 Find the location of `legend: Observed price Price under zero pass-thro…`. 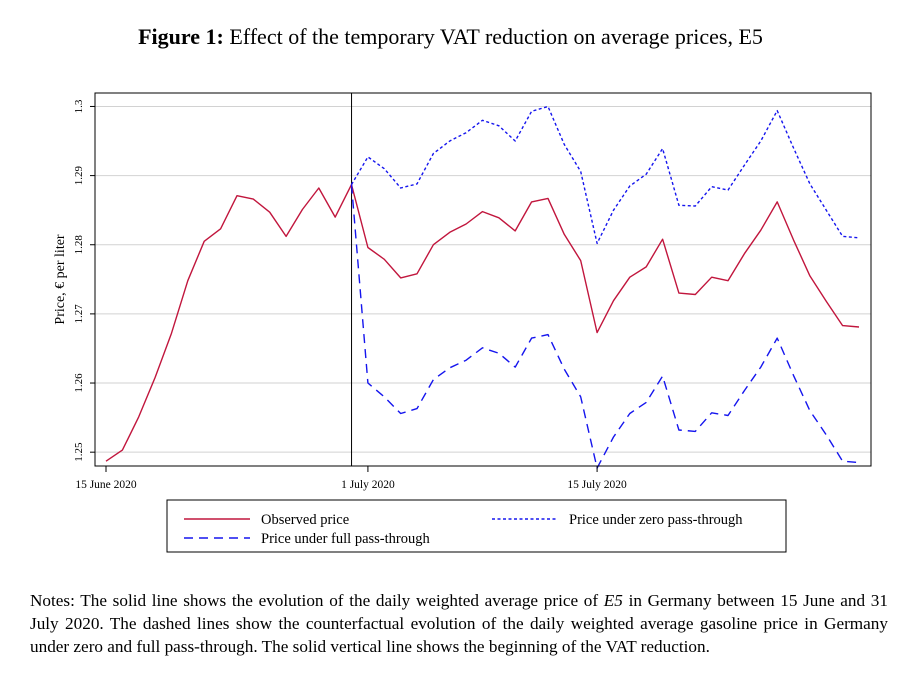

legend: Observed price Price under zero pass-thro… is located at coordinates (476, 526).